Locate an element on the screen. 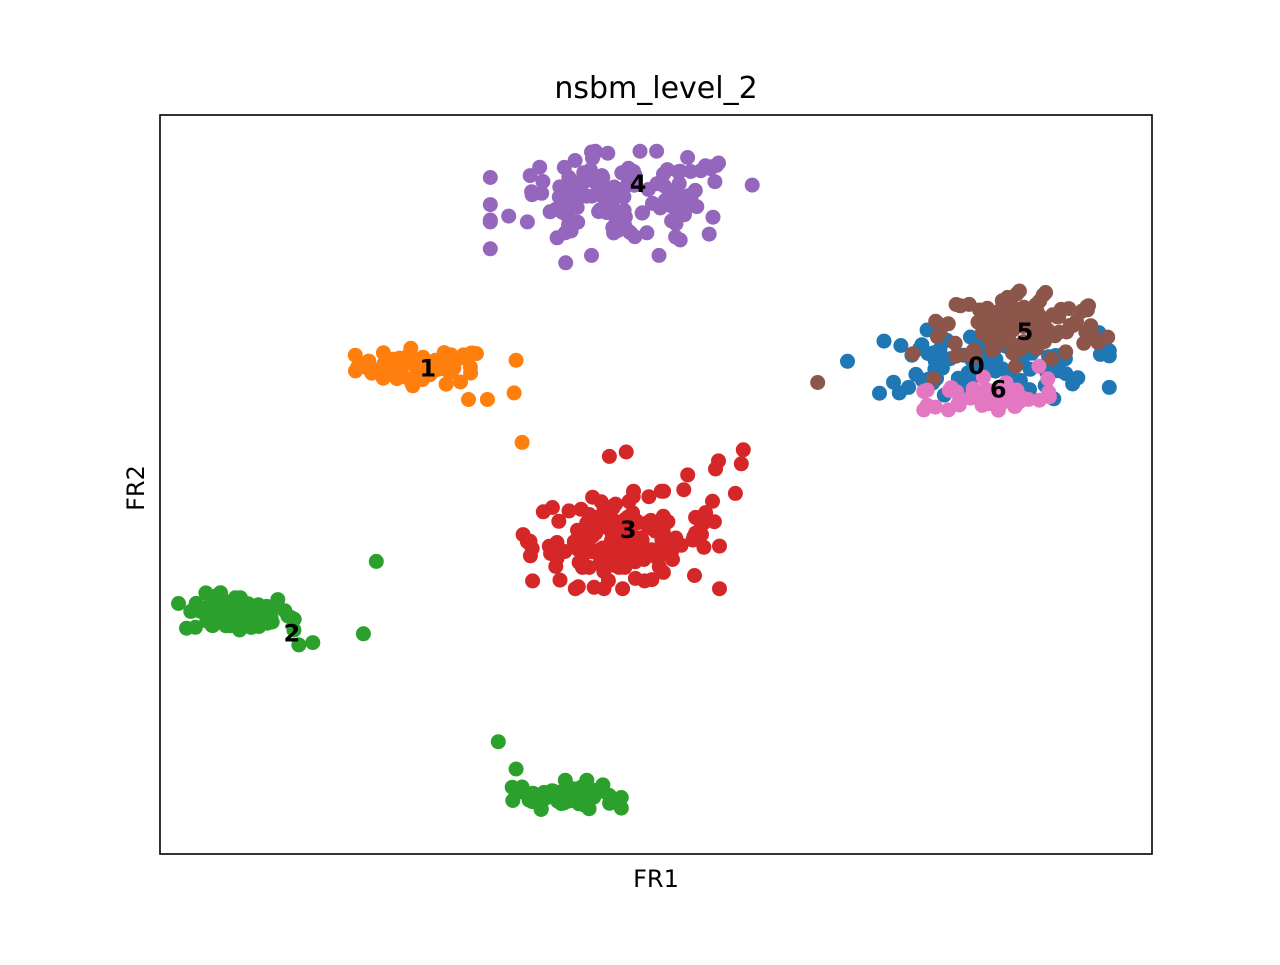  cluster-label-6: 6 is located at coordinates (998, 389).